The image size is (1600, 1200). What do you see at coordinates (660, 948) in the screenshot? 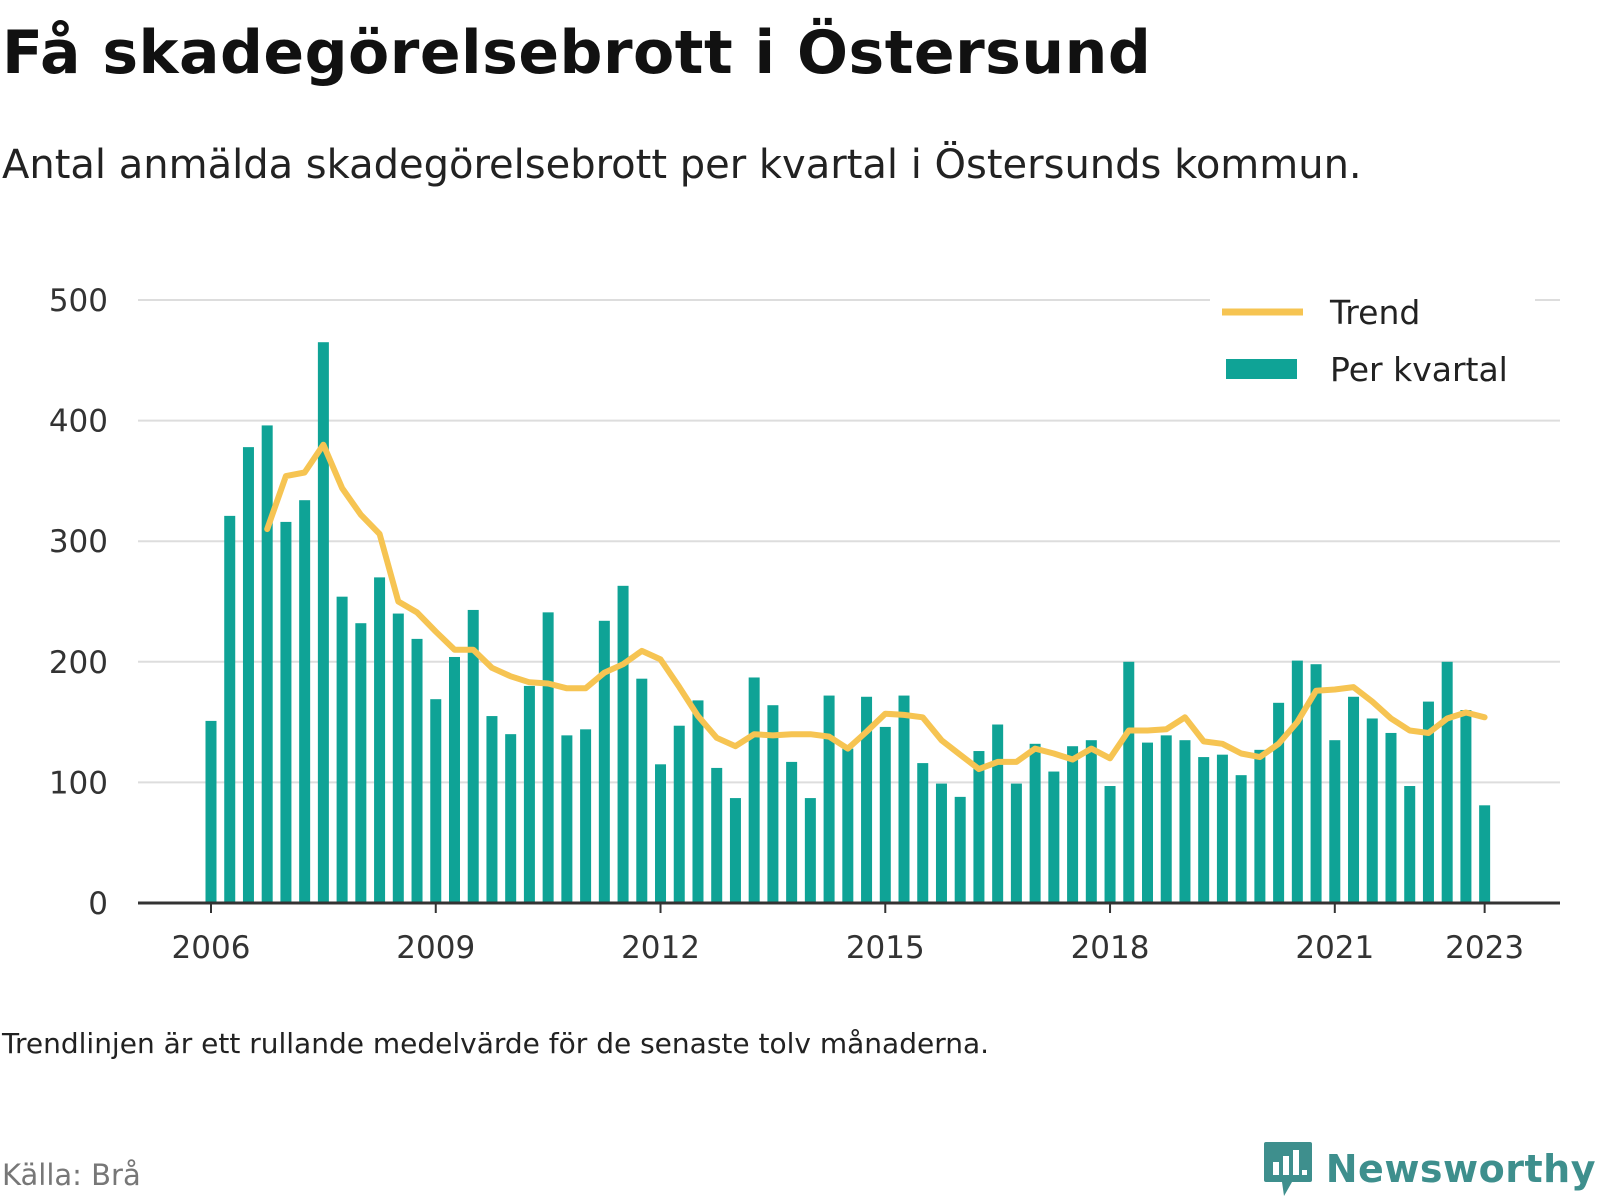
I see `x-tick-label: 2012` at bounding box center [660, 948].